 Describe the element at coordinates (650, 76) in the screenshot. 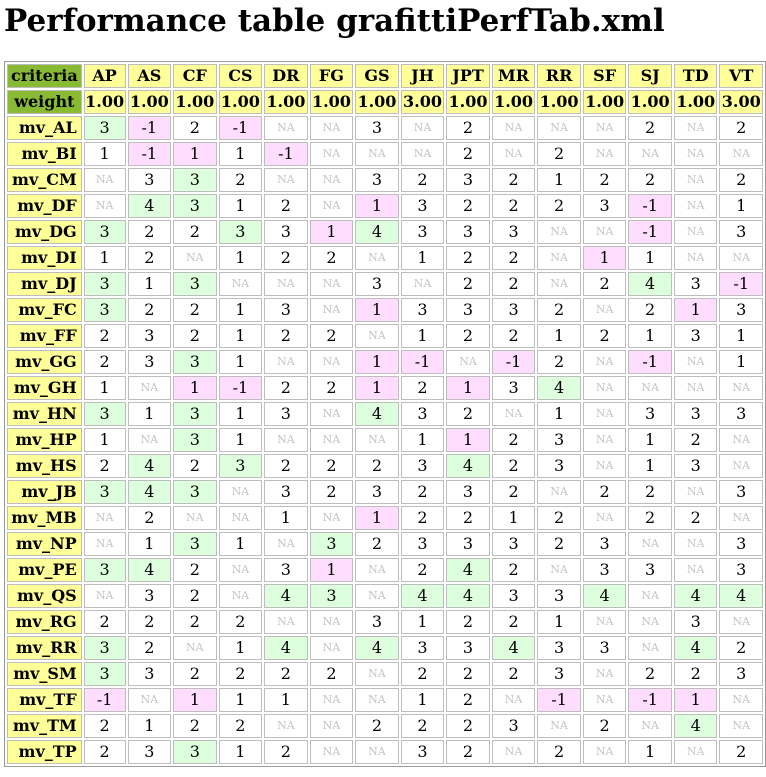

I see `criterion-header-sj: SJ` at that location.